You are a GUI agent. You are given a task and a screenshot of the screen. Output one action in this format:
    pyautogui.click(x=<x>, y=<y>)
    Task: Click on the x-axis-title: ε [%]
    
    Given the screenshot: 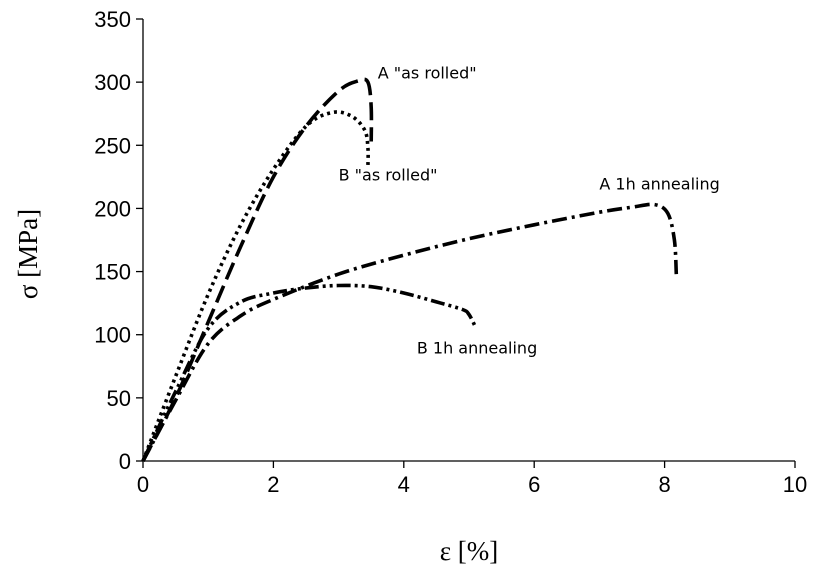 What is the action you would take?
    pyautogui.click(x=469, y=551)
    